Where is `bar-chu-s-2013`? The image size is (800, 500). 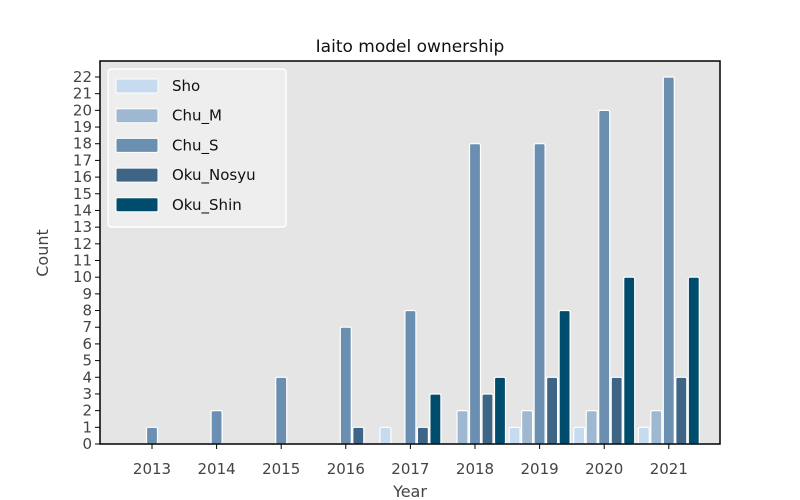
bar-chu-s-2013 is located at coordinates (152, 435).